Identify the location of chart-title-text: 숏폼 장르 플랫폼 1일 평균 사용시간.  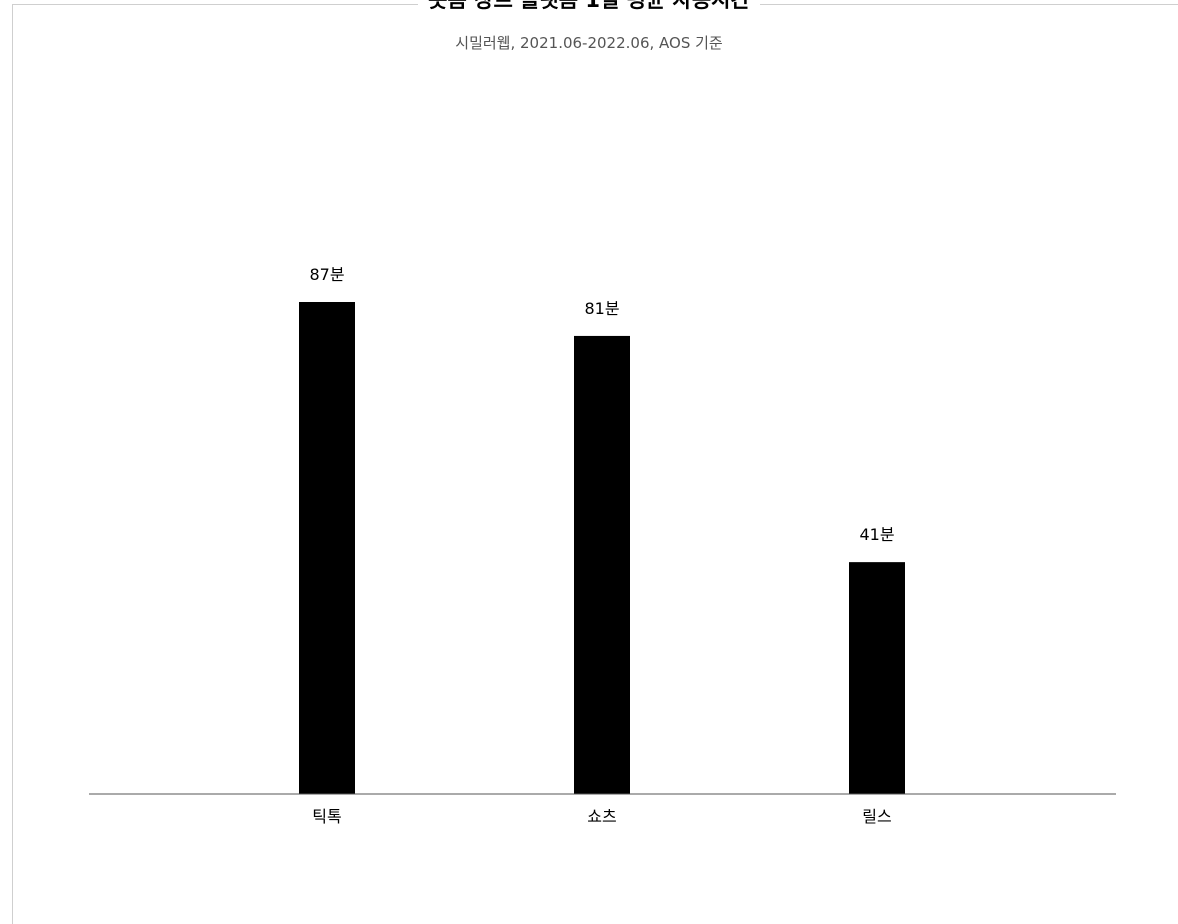
(589, 6).